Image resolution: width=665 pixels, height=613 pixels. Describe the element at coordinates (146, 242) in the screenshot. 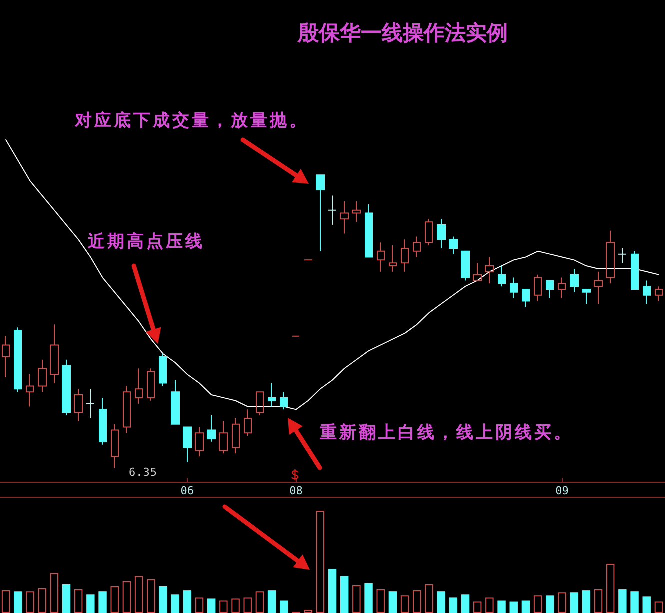

I see `annotation: 近期高点压线` at that location.